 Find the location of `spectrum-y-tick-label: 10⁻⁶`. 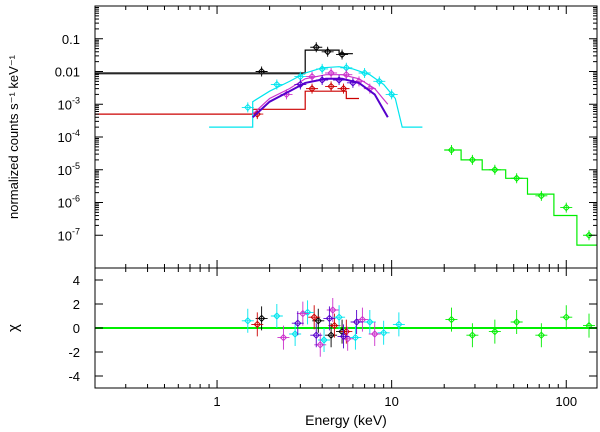

spectrum-y-tick-label: 10⁻⁶ is located at coordinates (69, 202).